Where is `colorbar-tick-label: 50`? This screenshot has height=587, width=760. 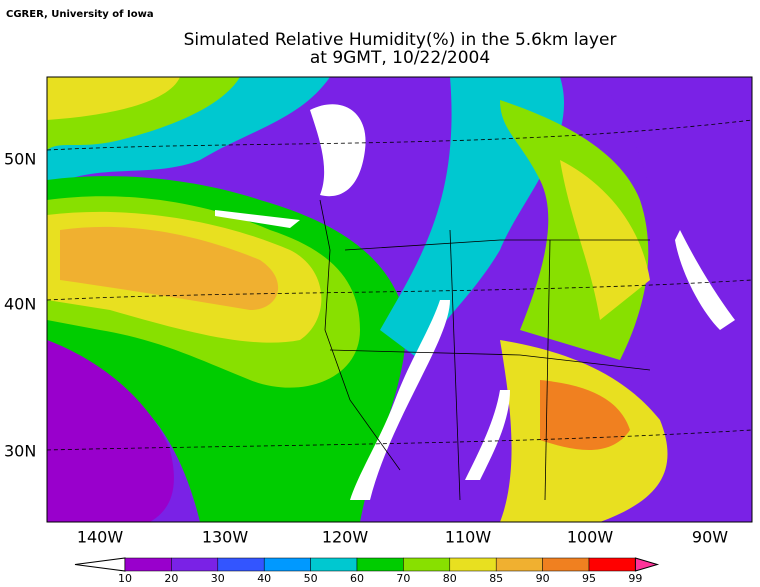 colorbar-tick-label: 50 is located at coordinates (311, 578).